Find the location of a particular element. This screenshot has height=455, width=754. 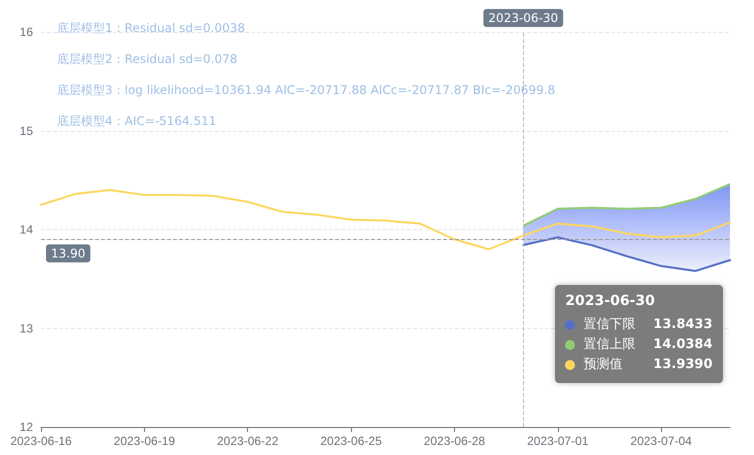

legend-label: 预测值 is located at coordinates (603, 365).